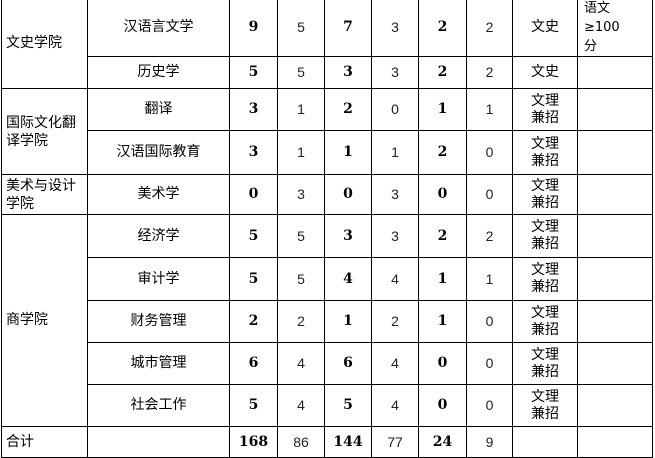 The width and height of the screenshot is (655, 458). What do you see at coordinates (253, 321) in the screenshot?
I see `count-cell-a: 2` at bounding box center [253, 321].